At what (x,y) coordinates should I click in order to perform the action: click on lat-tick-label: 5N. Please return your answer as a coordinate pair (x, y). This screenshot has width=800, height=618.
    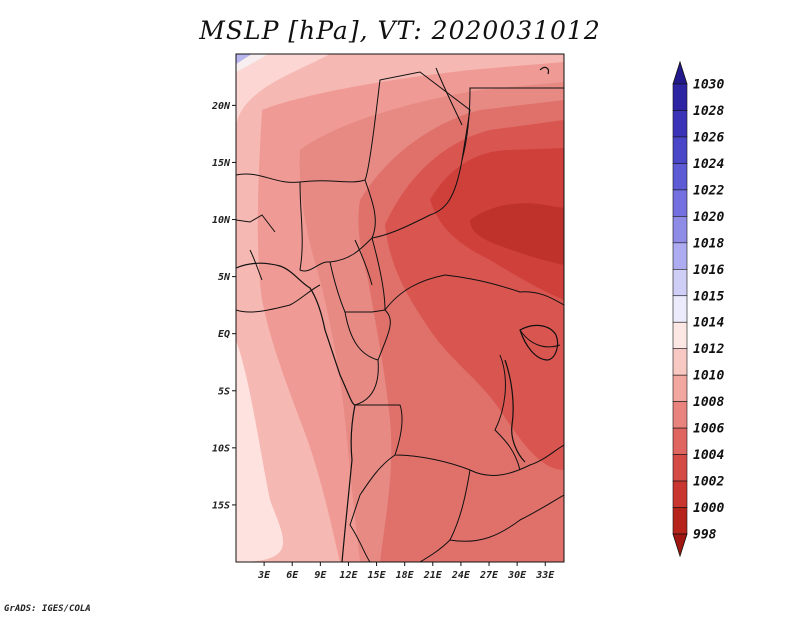
    Looking at the image, I should click on (224, 277).